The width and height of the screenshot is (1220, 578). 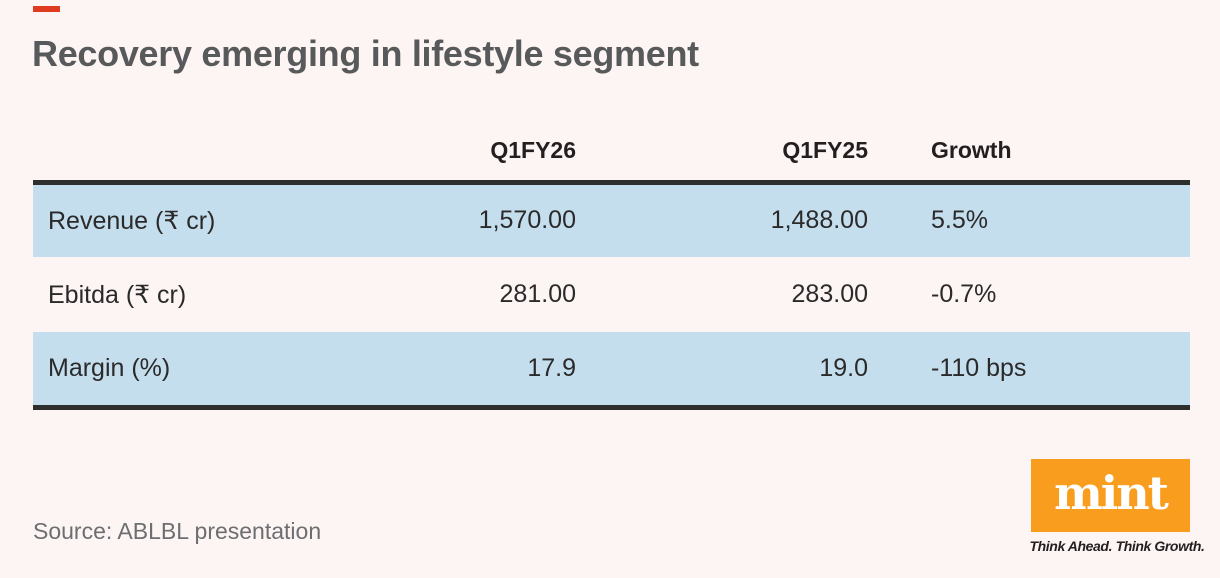 What do you see at coordinates (537, 294) in the screenshot?
I see `cell-q1fy26: 281.00` at bounding box center [537, 294].